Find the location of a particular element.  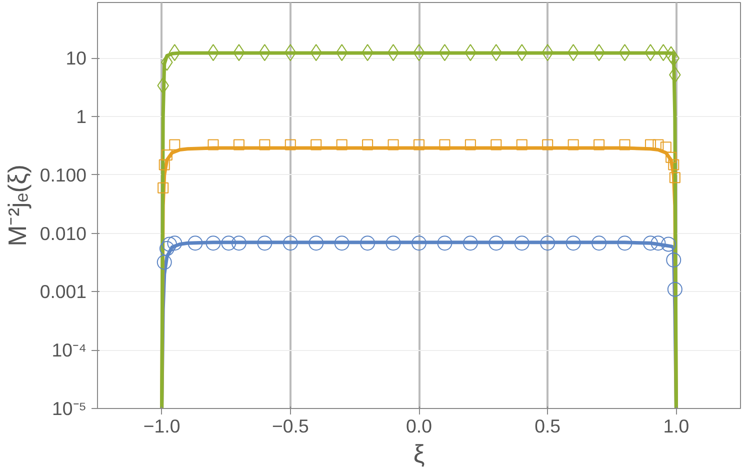

x-tick-label: −1.0 is located at coordinates (161, 426).